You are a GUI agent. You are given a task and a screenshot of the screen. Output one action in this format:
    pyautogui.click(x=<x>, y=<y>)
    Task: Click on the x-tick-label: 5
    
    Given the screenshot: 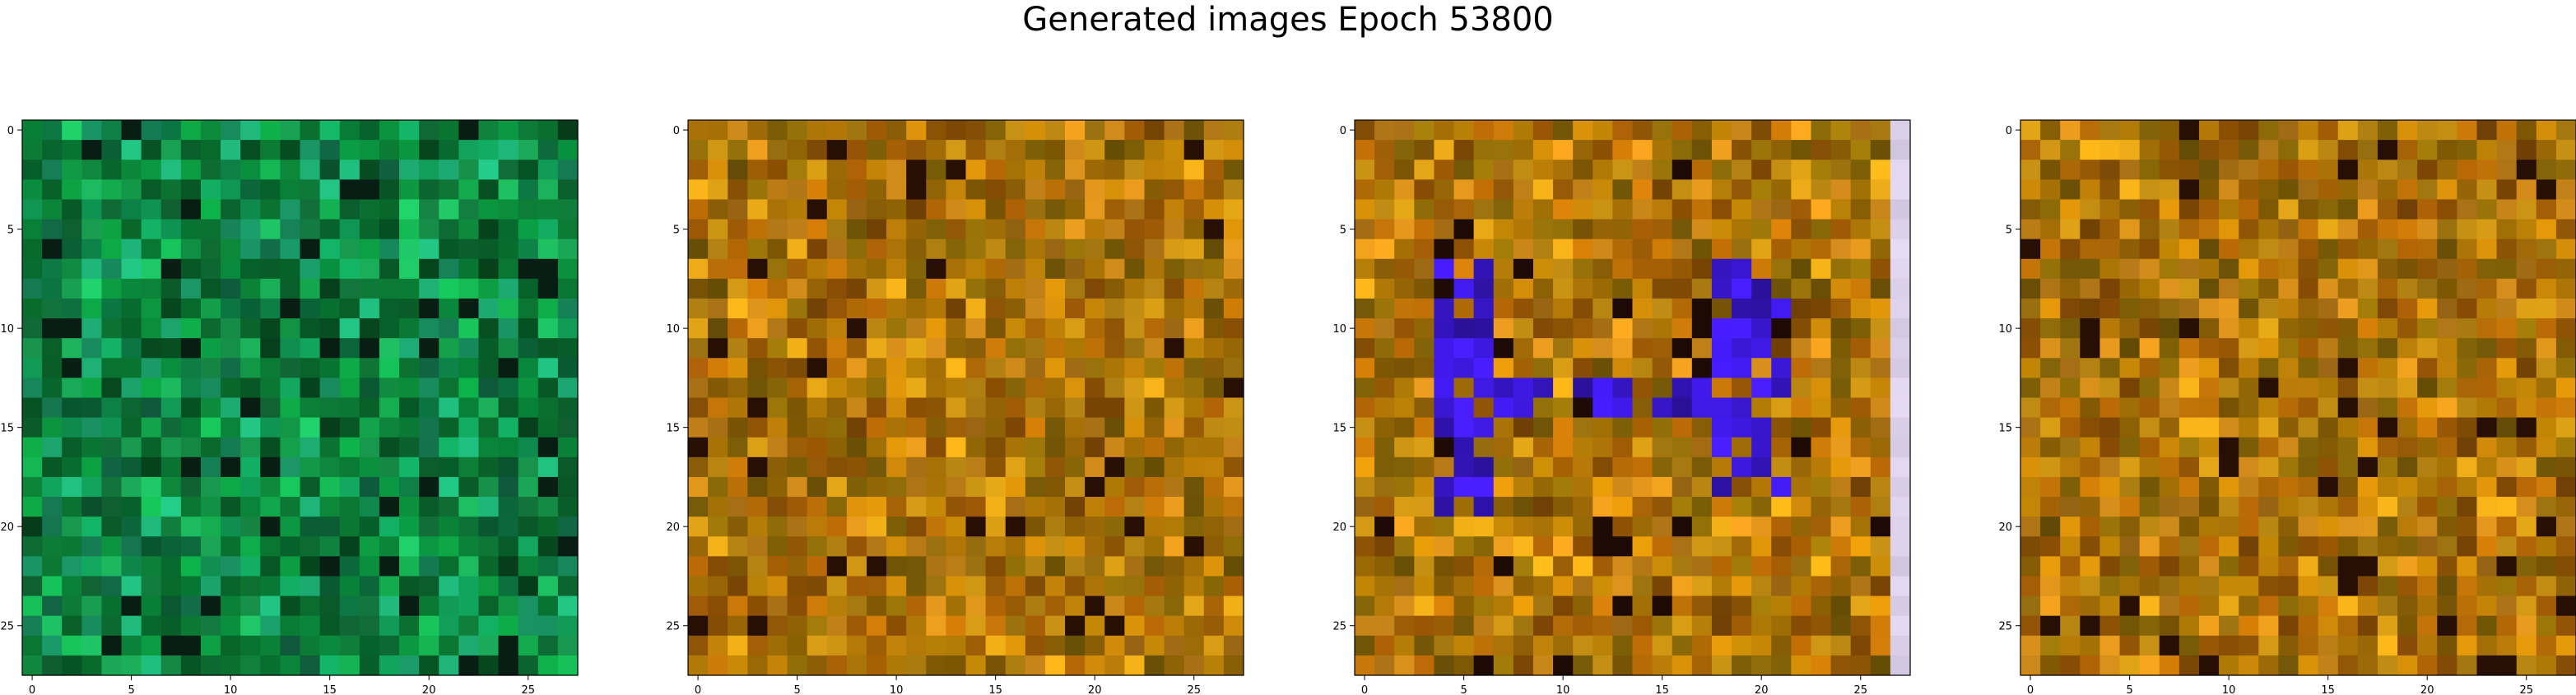 What is the action you would take?
    pyautogui.click(x=131, y=689)
    